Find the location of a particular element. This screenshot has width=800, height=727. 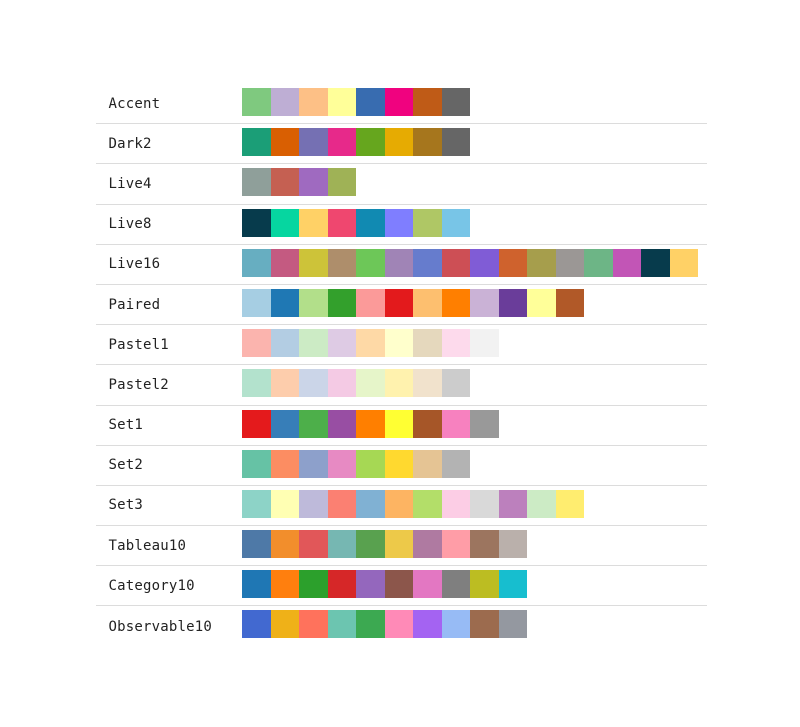

palette-name: Live16 is located at coordinates (134, 264).